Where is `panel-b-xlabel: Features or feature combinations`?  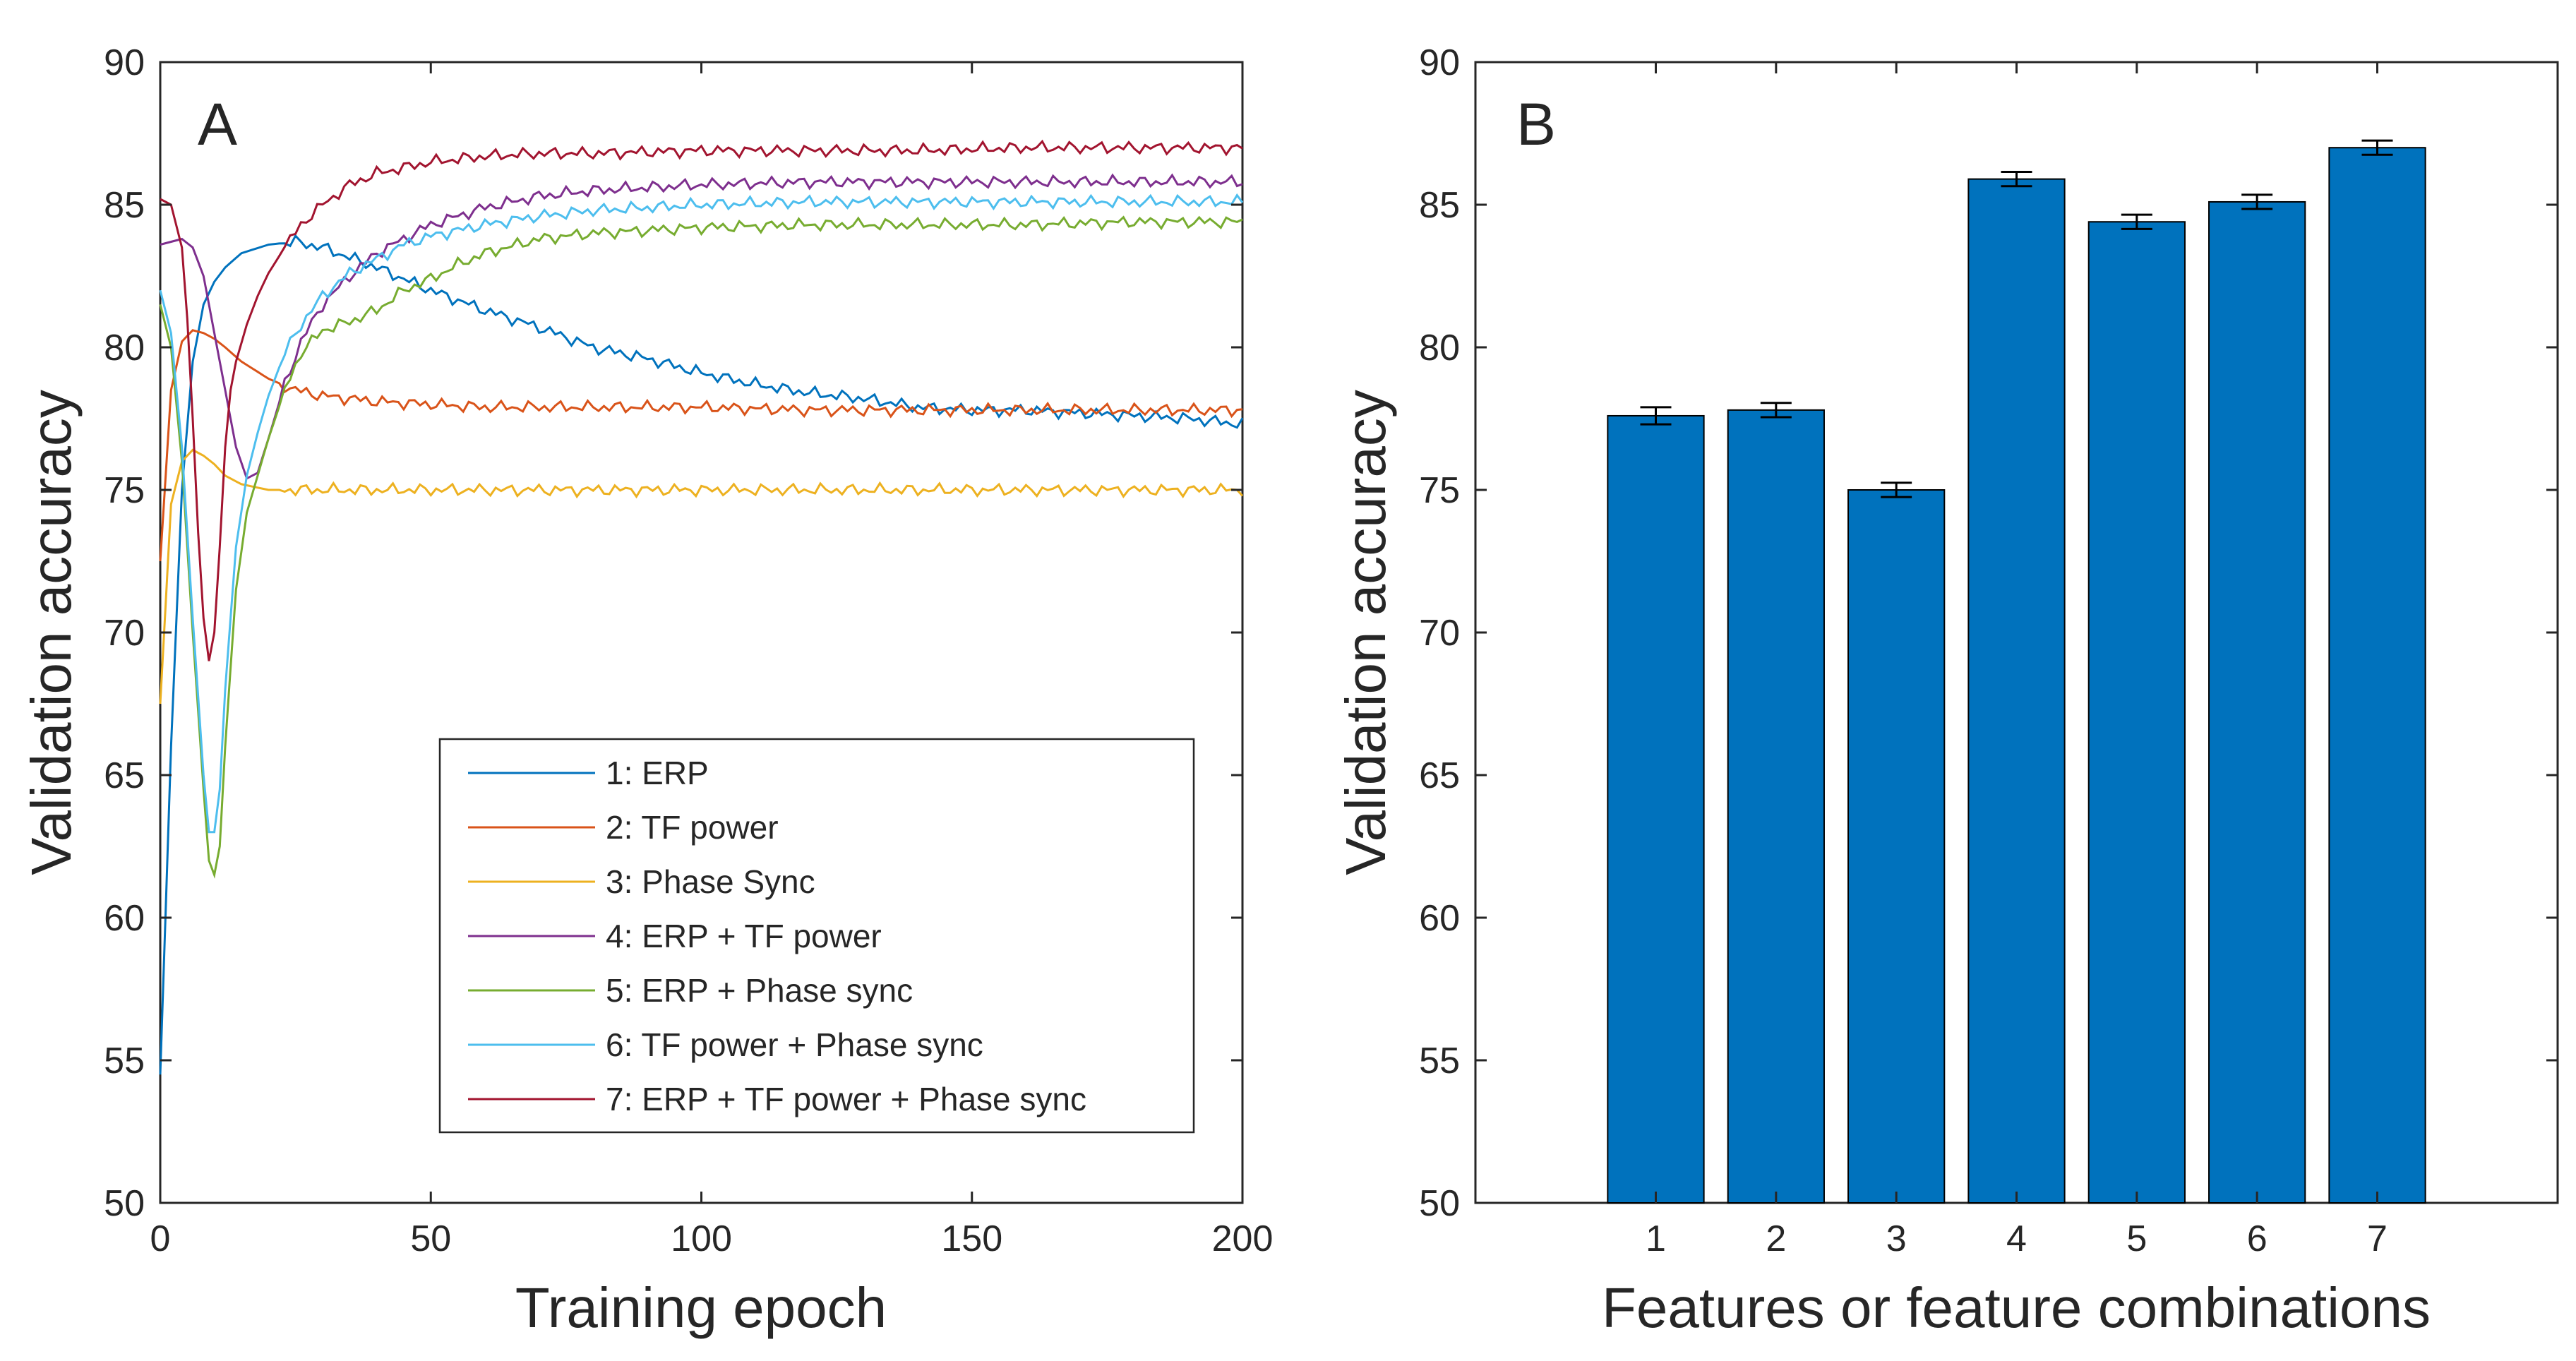
panel-b-xlabel: Features or feature combinations is located at coordinates (2016, 1307).